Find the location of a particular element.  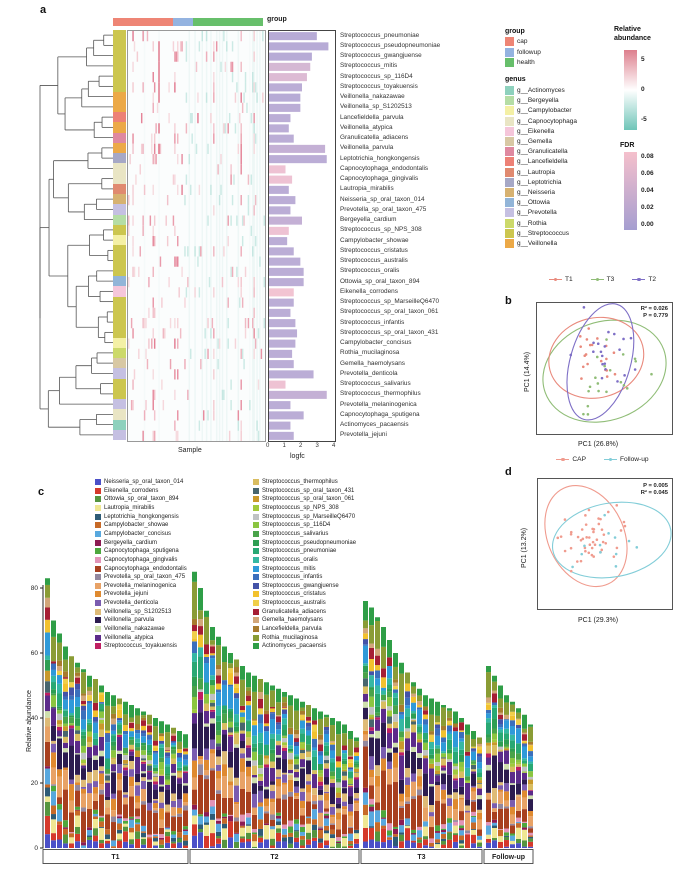

fdr-tick: 0.08 is located at coordinates (647, 156).